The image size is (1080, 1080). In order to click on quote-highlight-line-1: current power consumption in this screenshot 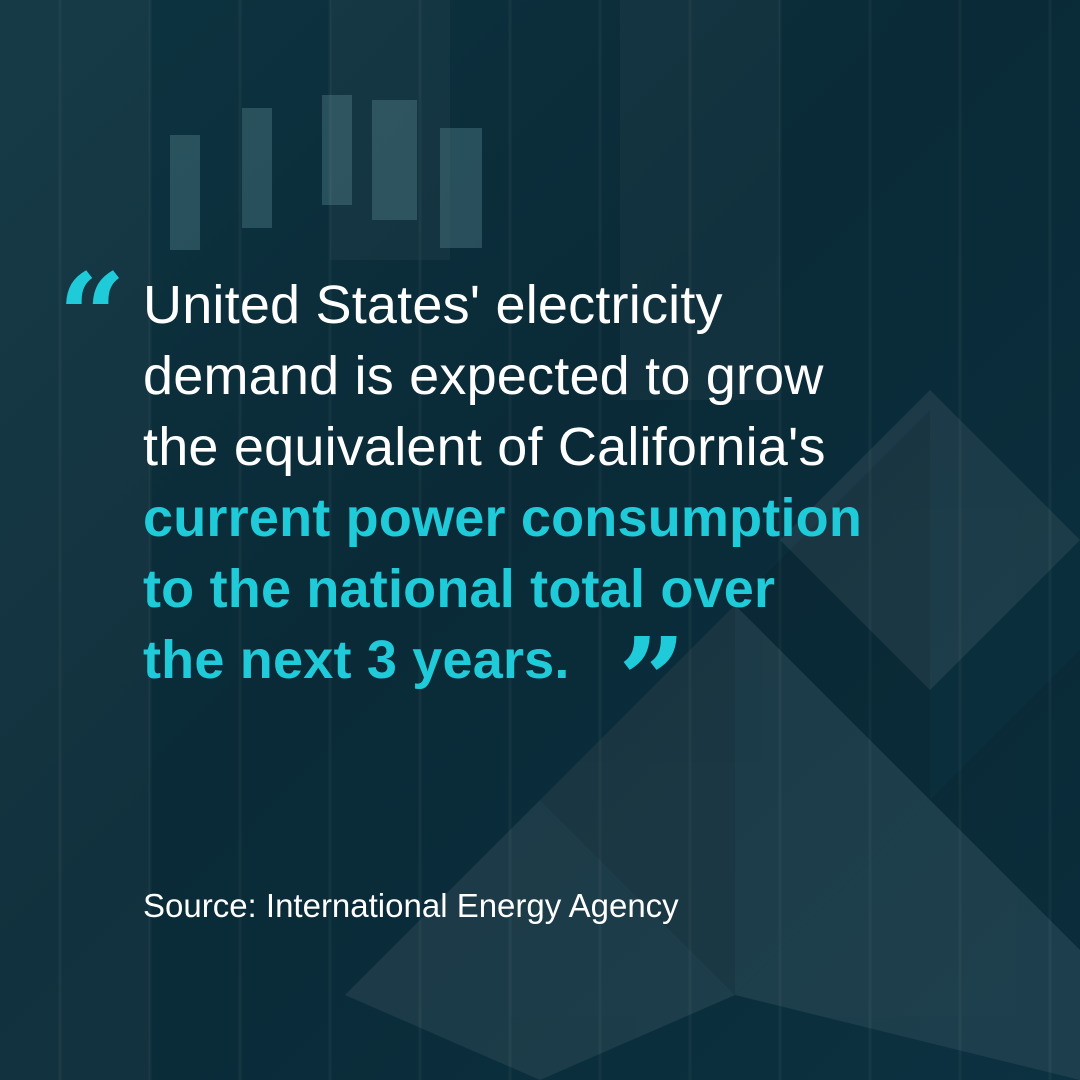, I will do `click(503, 518)`.